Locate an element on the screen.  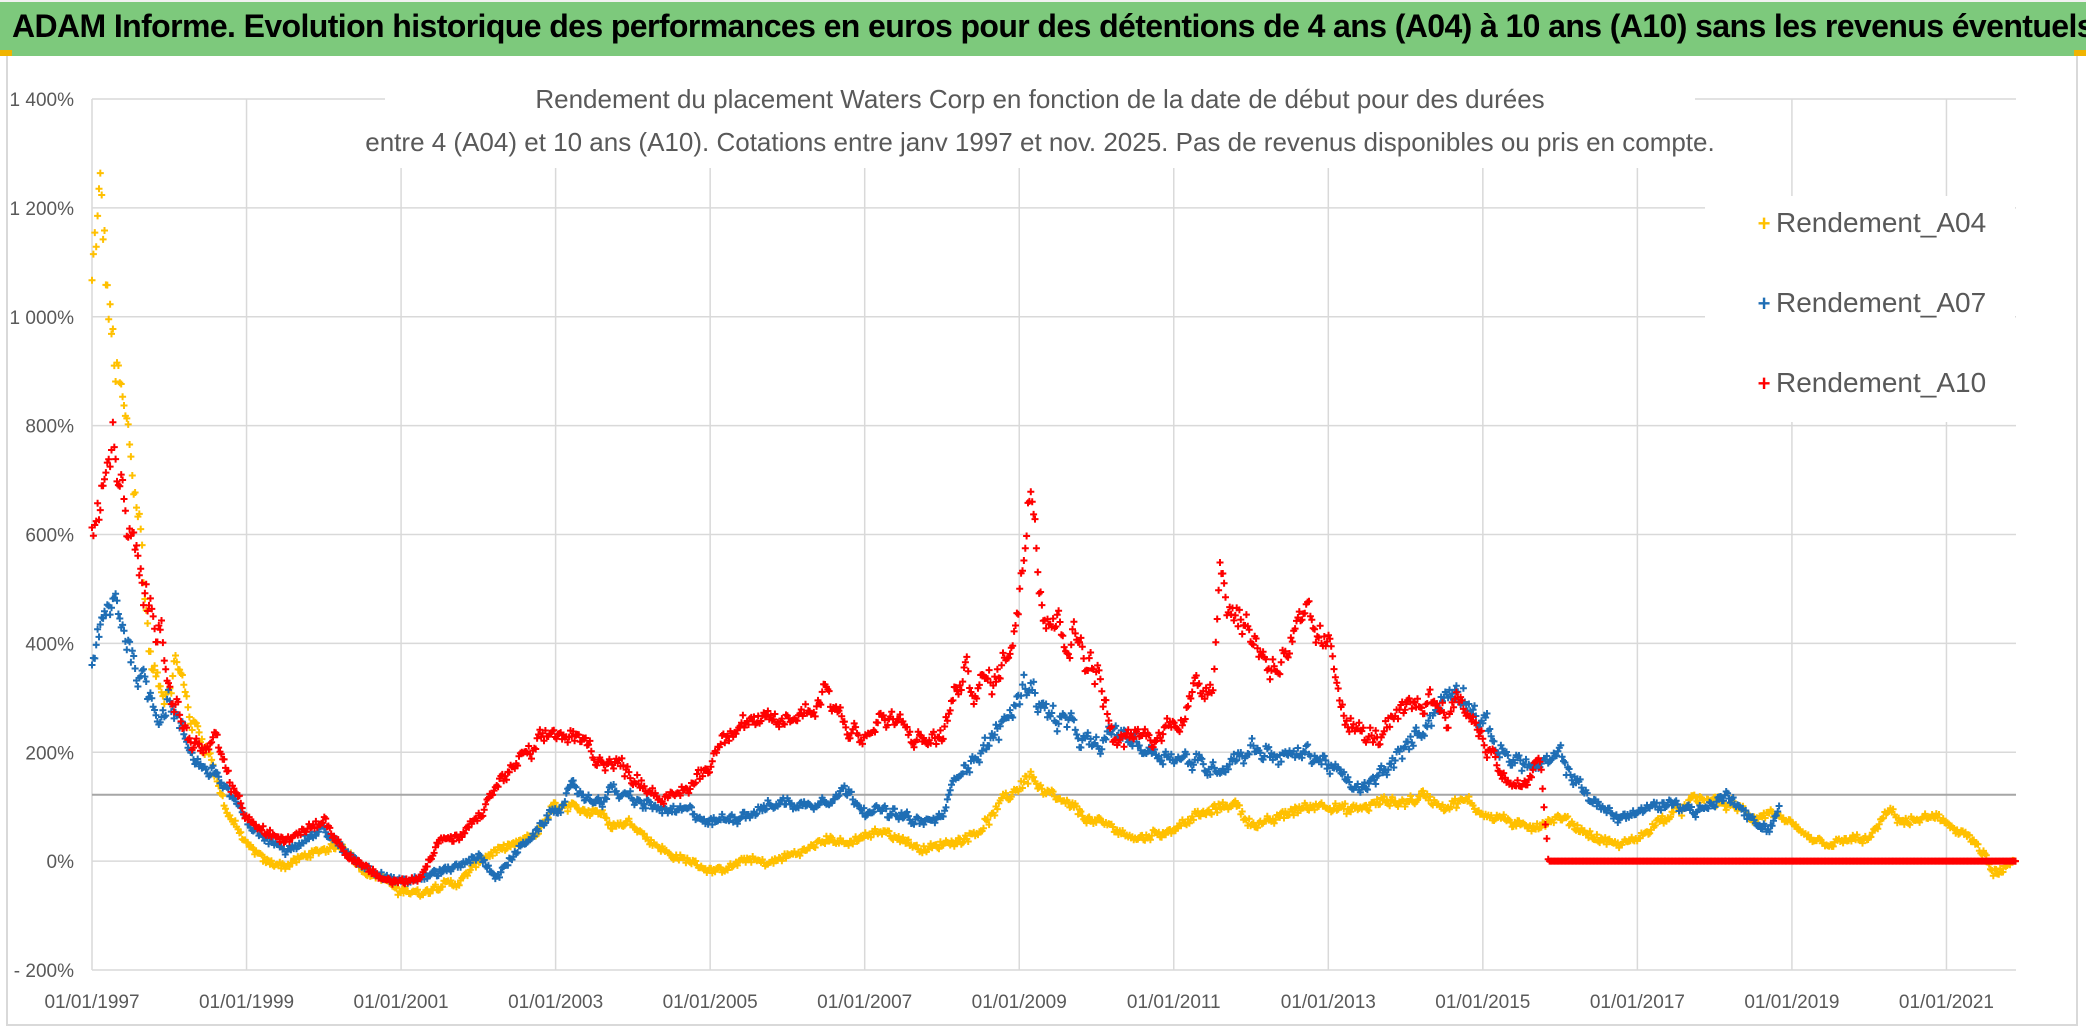
corner-accent-left is located at coordinates (6, 53).